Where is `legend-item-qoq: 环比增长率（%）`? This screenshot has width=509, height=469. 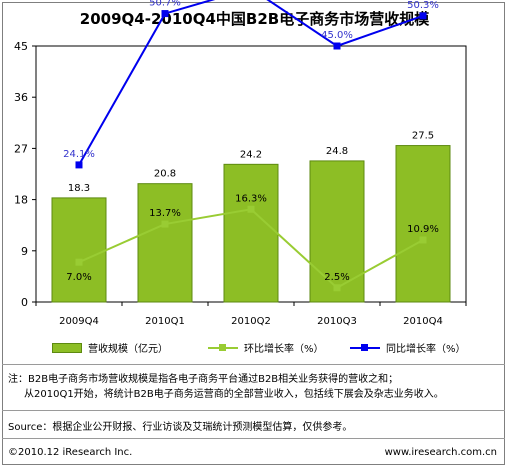
legend-item-qoq: 环比增长率（%） is located at coordinates (266, 347).